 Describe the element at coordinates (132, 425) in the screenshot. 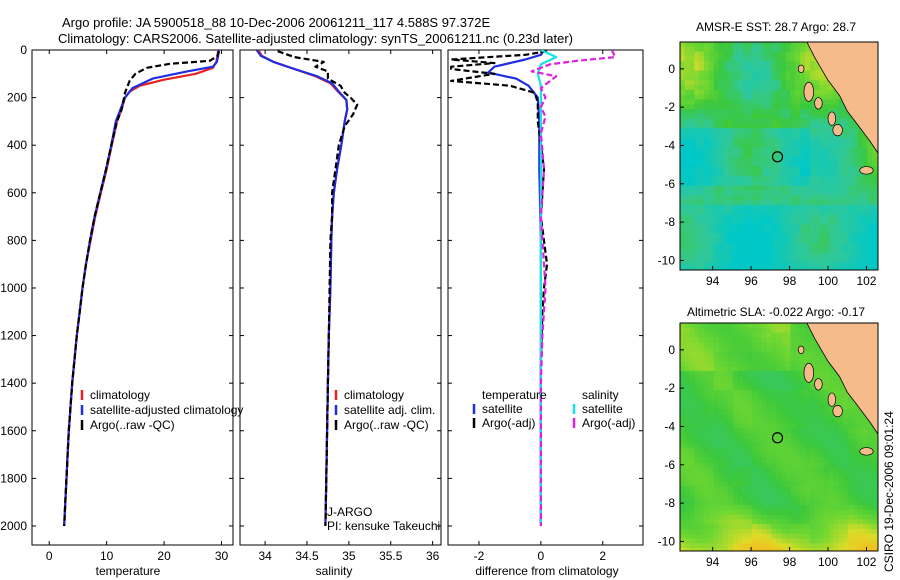

I see `legend-label: Argo(..raw -QC)` at that location.